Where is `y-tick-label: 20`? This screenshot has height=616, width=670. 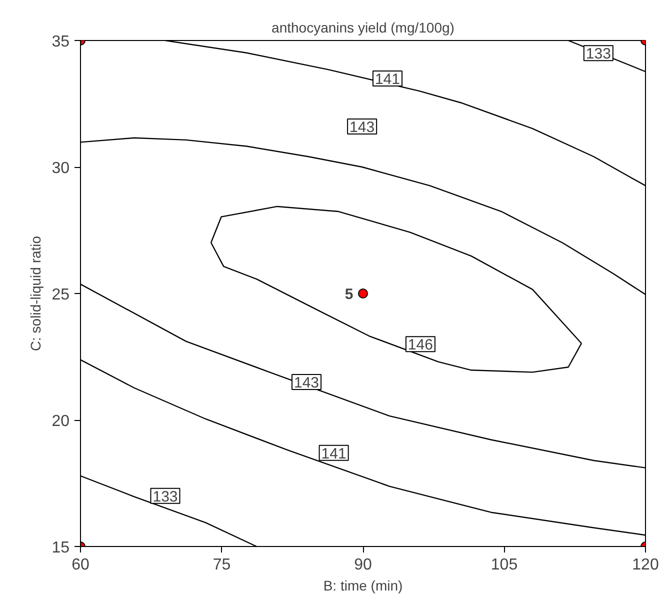
y-tick-label: 20 is located at coordinates (61, 421).